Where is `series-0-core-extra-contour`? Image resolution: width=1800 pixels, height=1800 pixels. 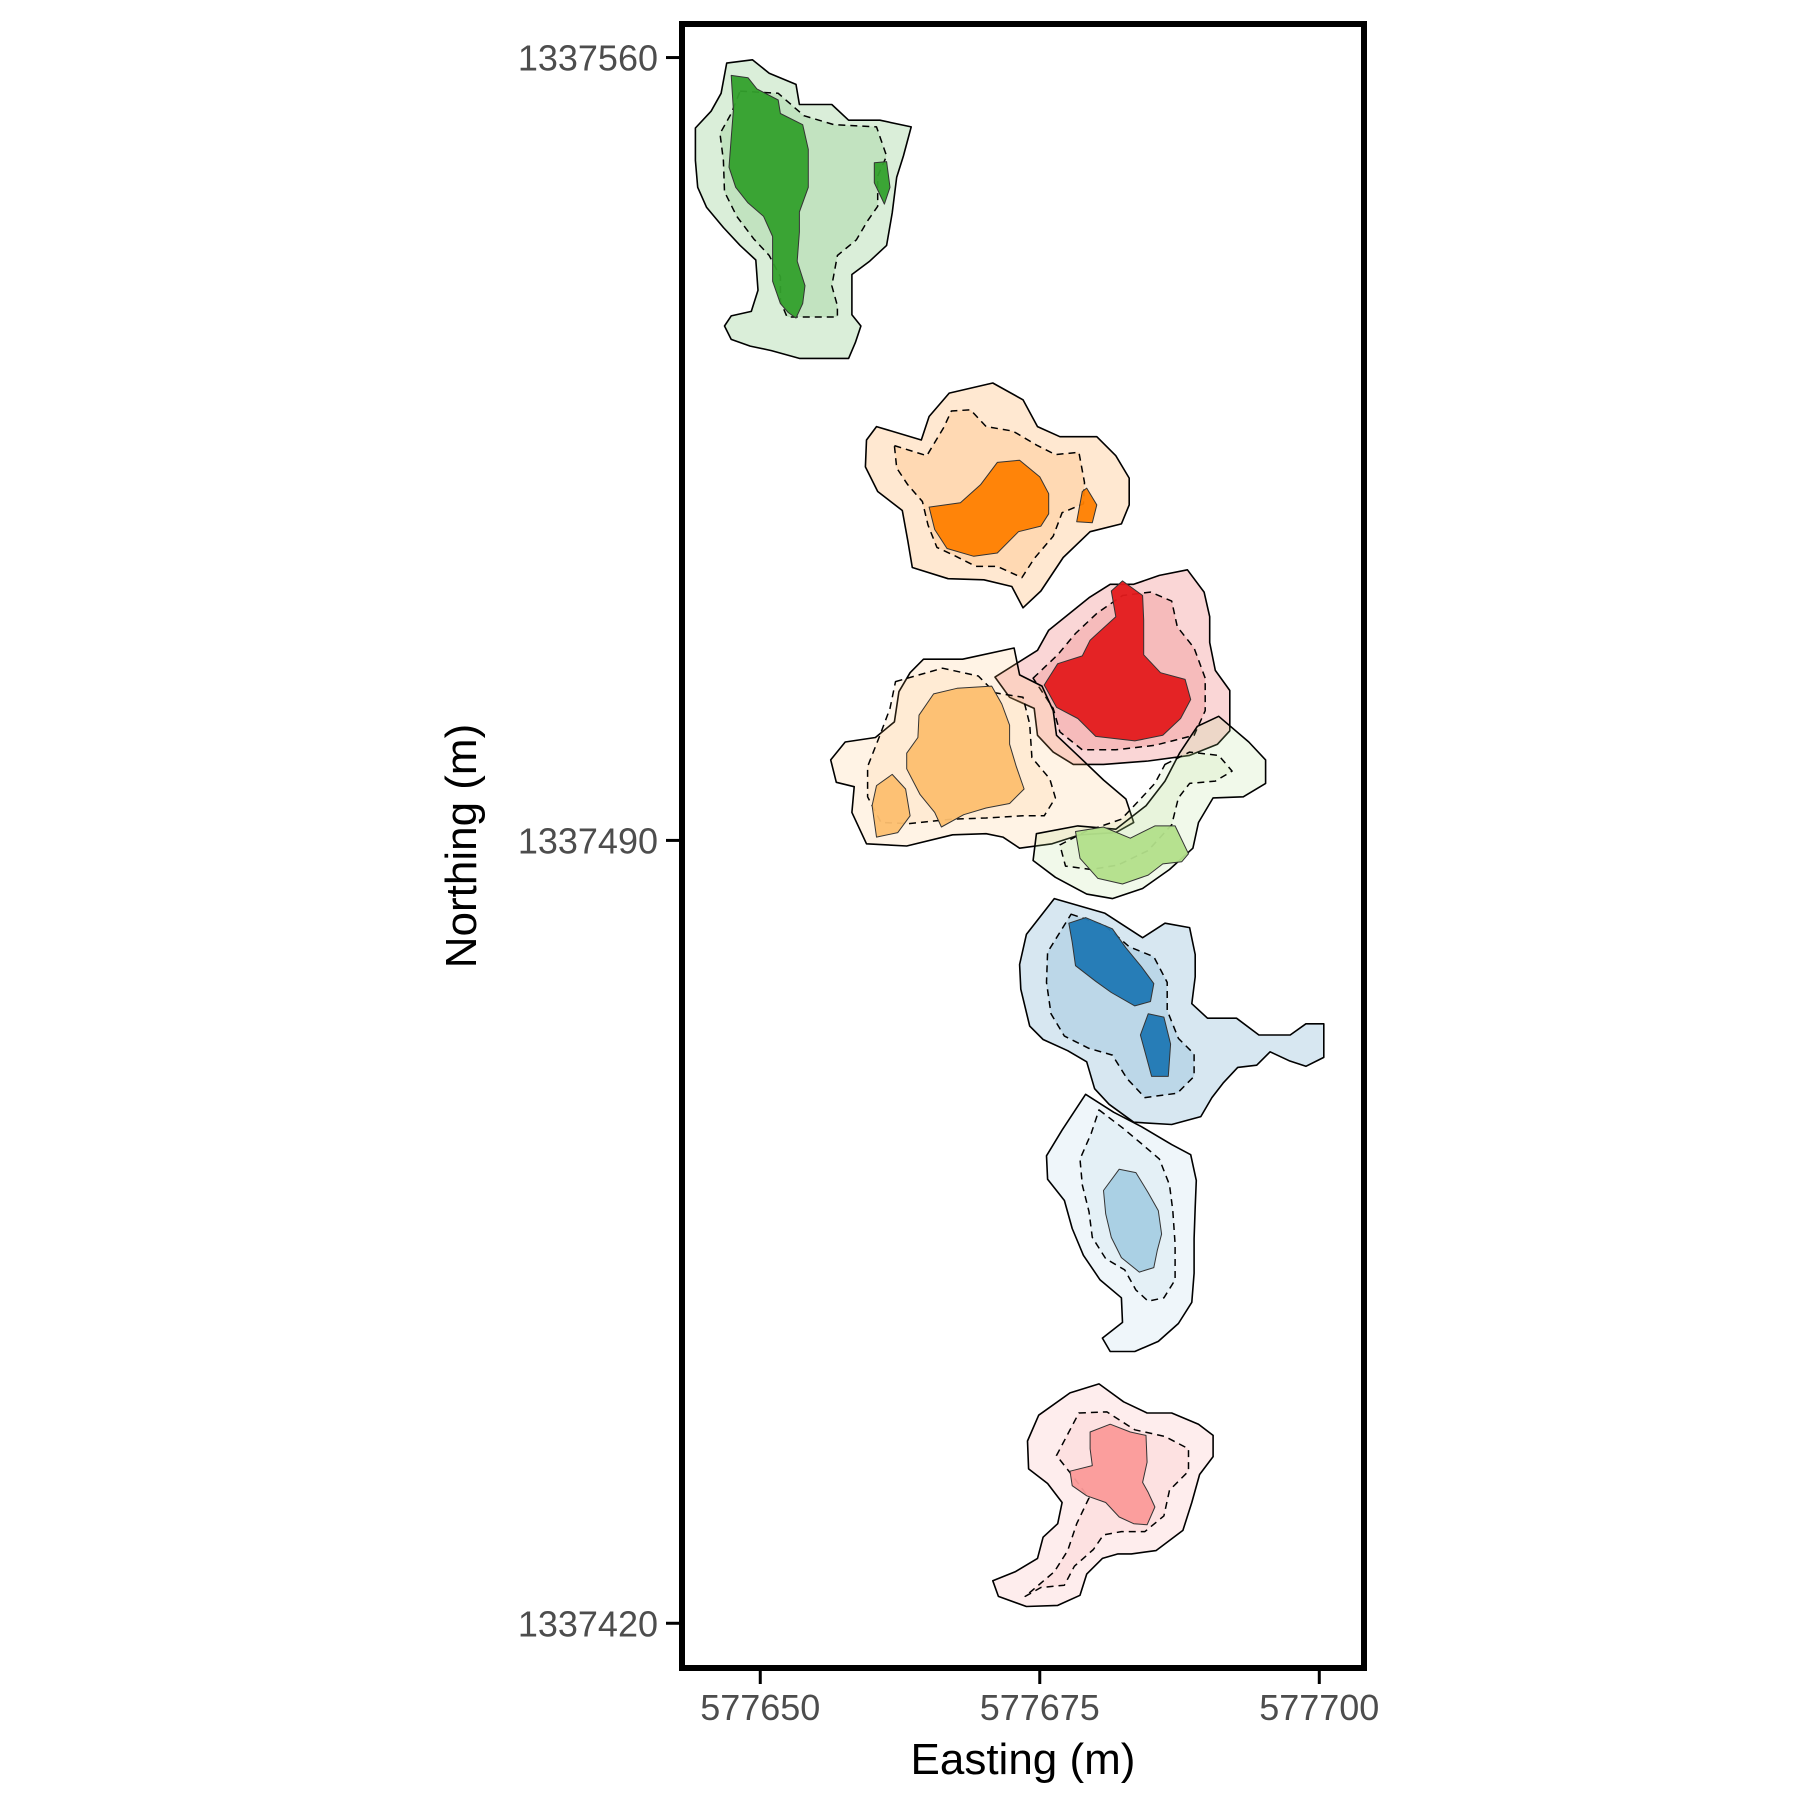 series-0-core-extra-contour is located at coordinates (882, 183).